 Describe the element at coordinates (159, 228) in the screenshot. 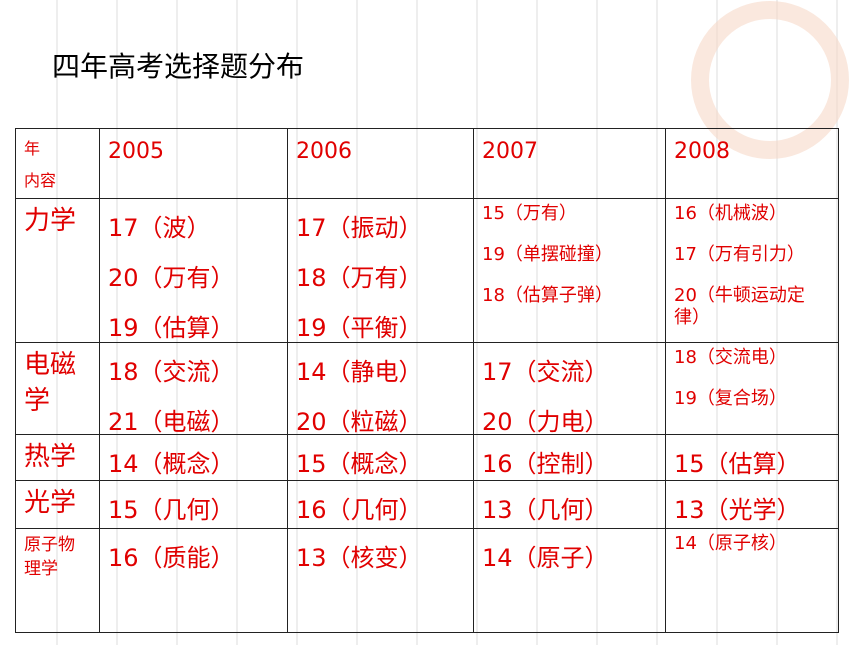

I see `cell-line: 17（波）` at that location.